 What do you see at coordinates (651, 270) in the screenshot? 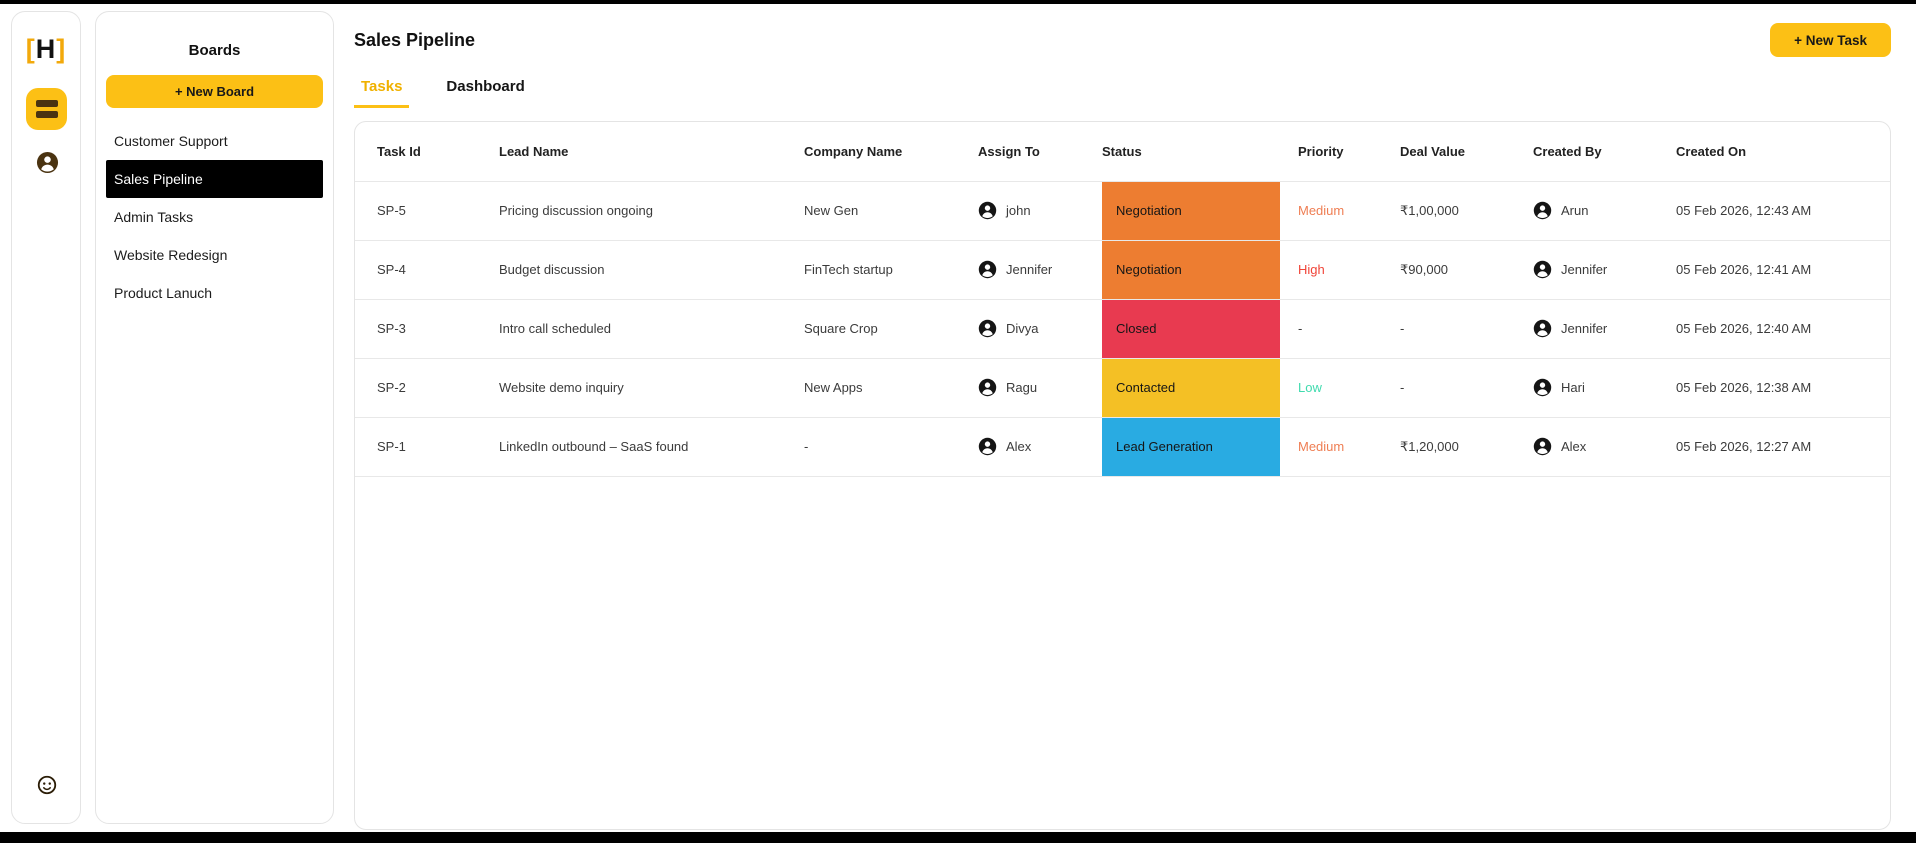
I see `col-lead-cell: Budget discussion` at bounding box center [651, 270].